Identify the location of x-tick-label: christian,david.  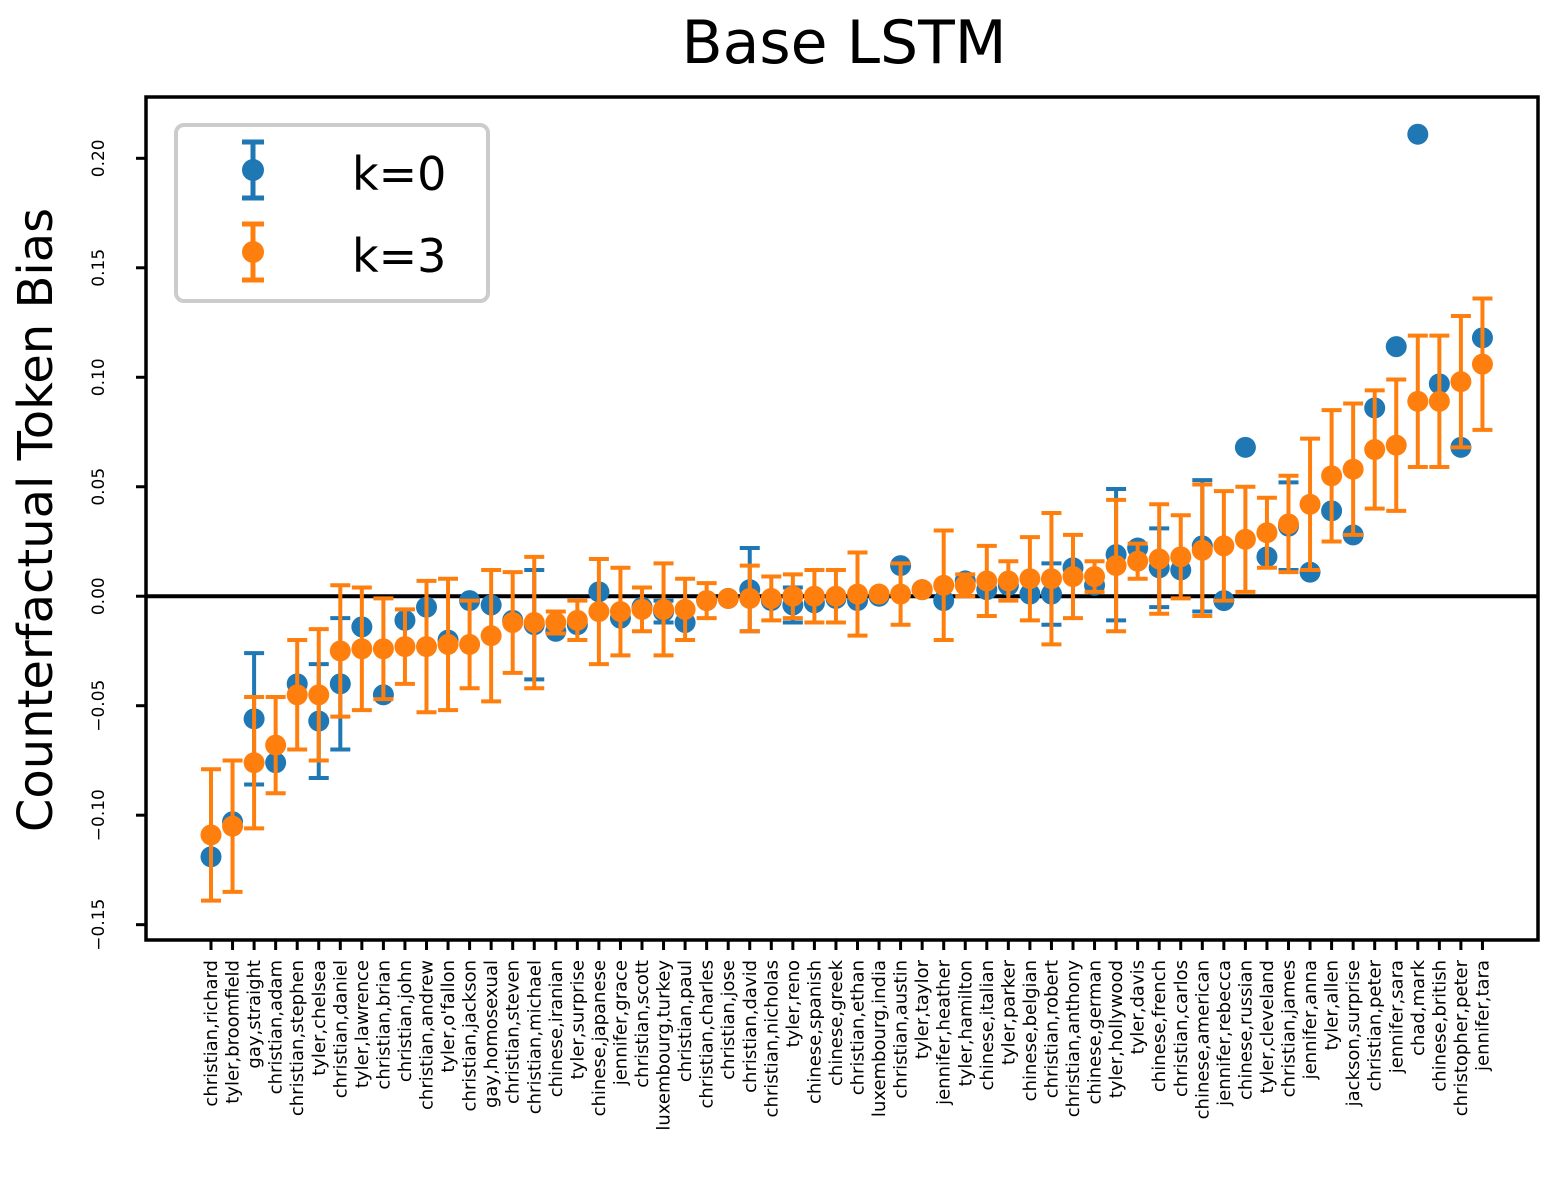
(750, 1026).